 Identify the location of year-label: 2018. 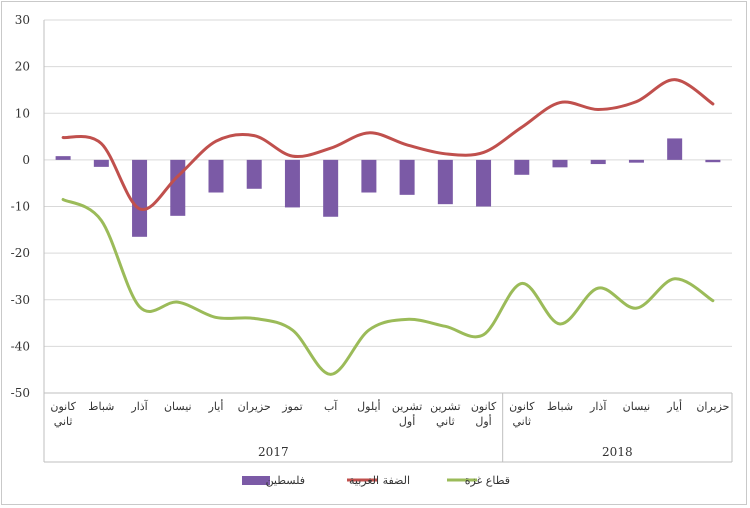
(617, 452).